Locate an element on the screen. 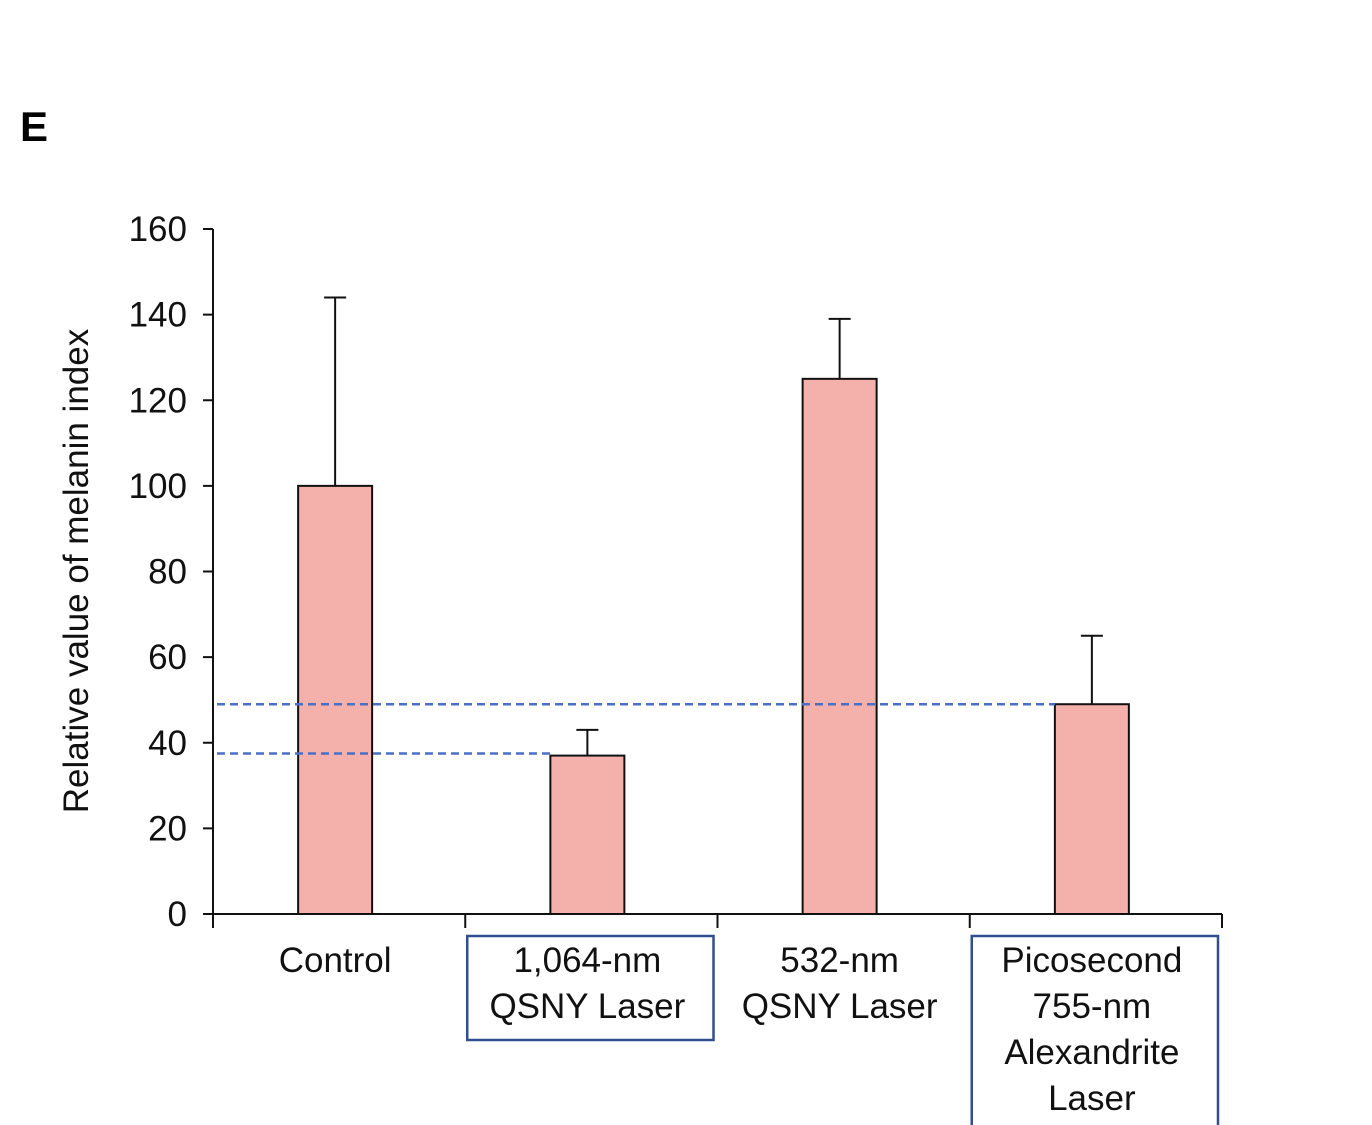 Image resolution: width=1372 pixels, height=1125 pixels. x-tick-label-line: Alexandrite is located at coordinates (1091, 1052).